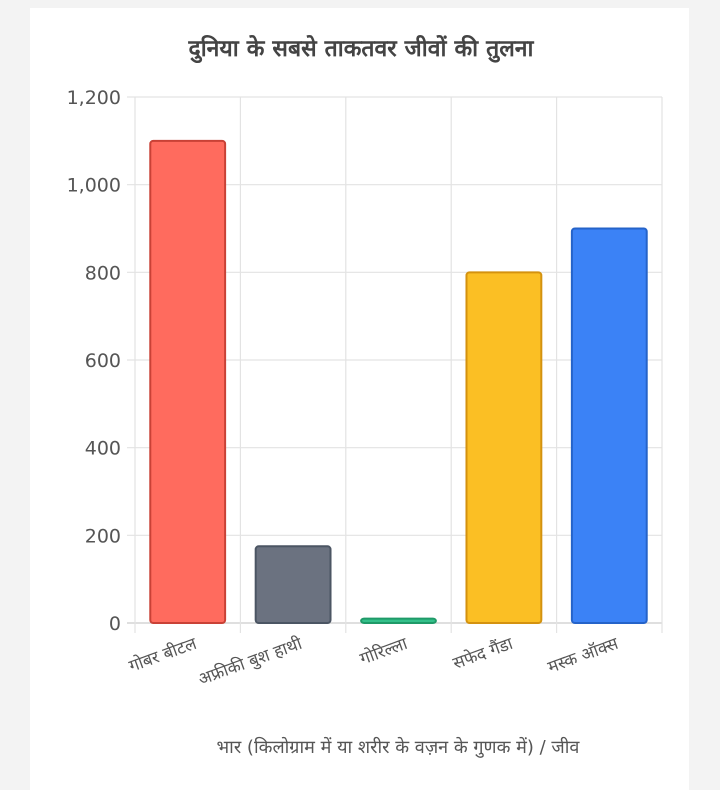 The image size is (720, 790). Describe the element at coordinates (163, 655) in the screenshot. I see `x-tick-label: गोबर बीटल` at that location.